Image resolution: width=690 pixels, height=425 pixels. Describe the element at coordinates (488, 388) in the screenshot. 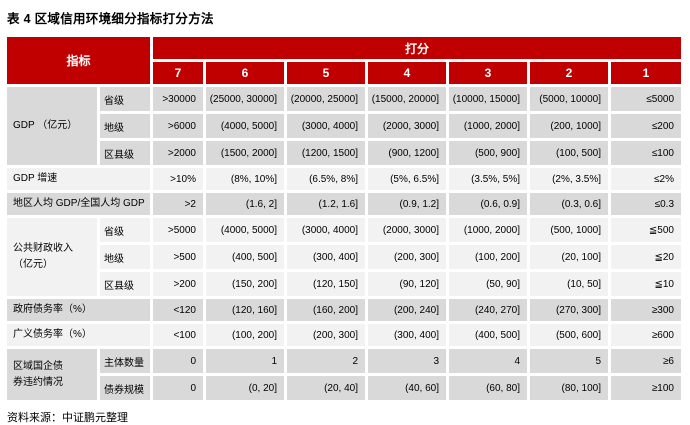

I see `score-range-cell: (60, 80]` at that location.